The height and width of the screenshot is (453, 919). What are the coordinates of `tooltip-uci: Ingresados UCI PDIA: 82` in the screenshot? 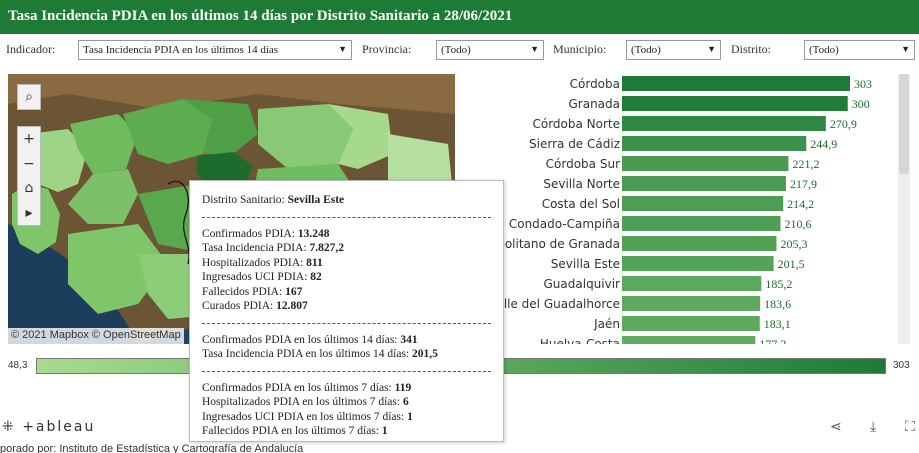 It's located at (262, 277).